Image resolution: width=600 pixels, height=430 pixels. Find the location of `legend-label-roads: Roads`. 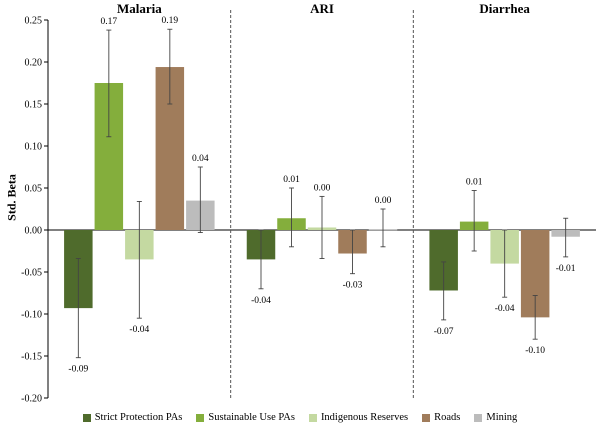

legend-label-roads: Roads is located at coordinates (447, 417).